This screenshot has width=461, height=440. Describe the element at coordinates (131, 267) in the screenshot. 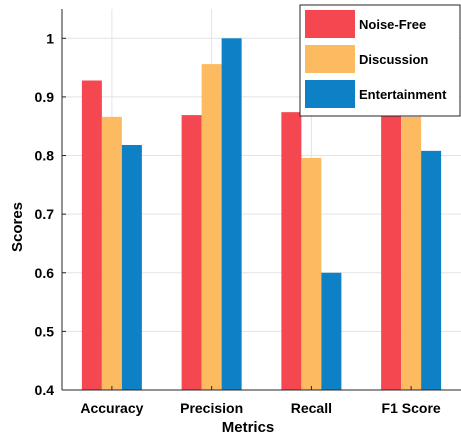

I see `bar-entertainment-accuracy` at that location.